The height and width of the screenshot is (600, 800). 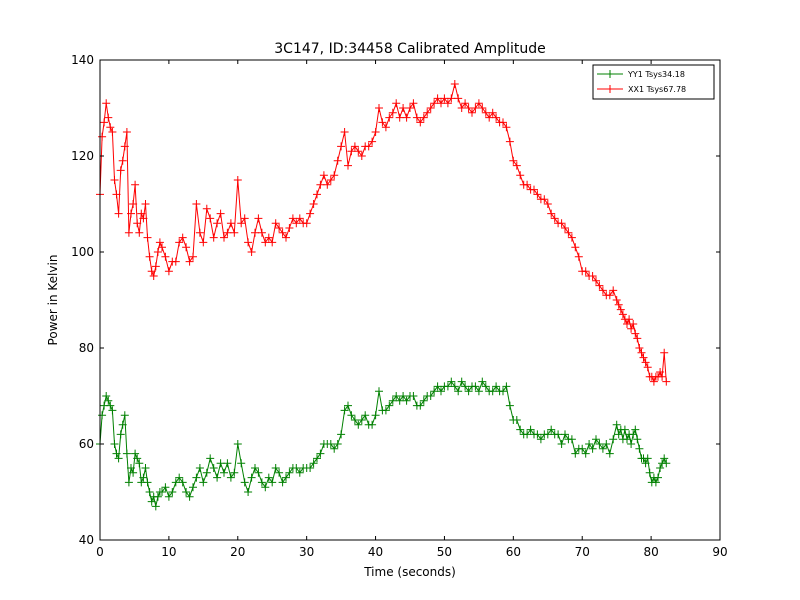 I want to click on y-tick-label: 80, so click(x=86, y=348).